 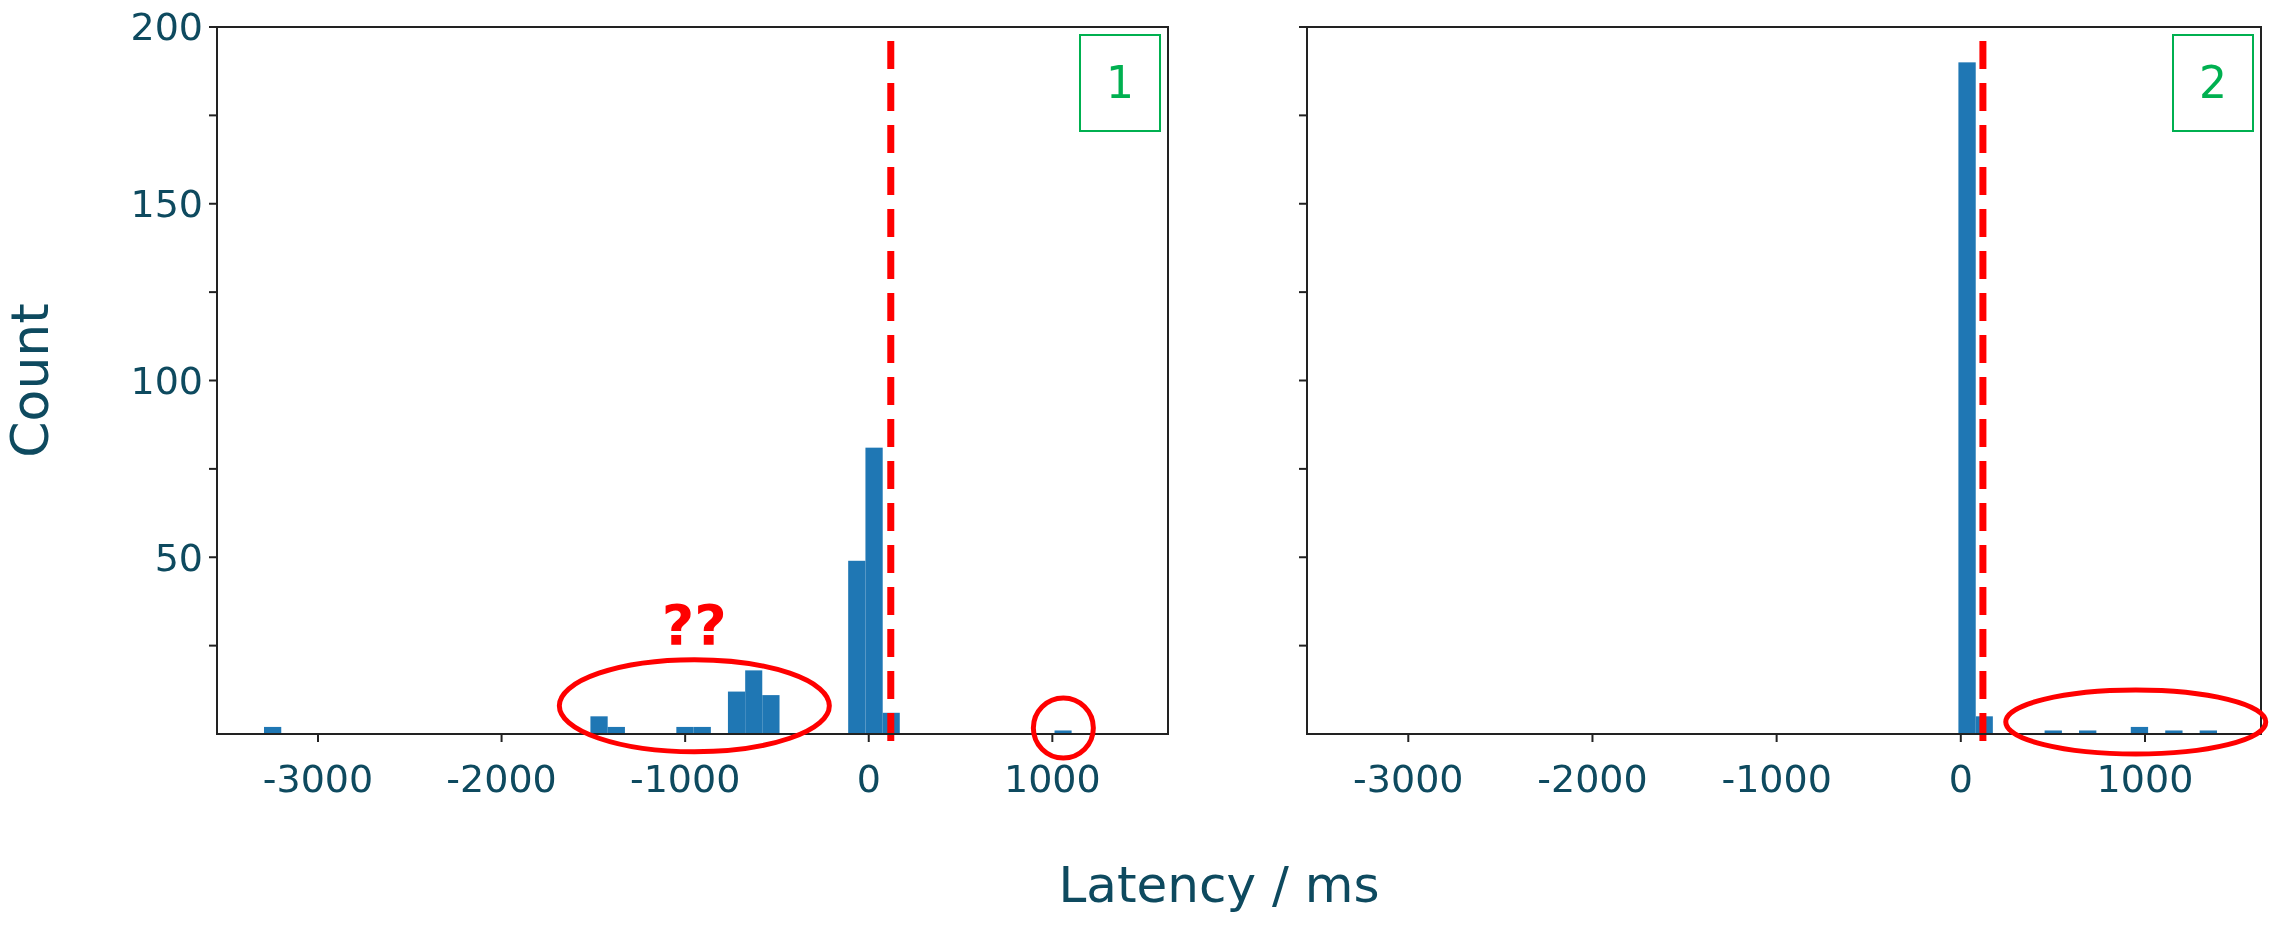 What do you see at coordinates (30, 380) in the screenshot?
I see `y-axis-title: Count` at bounding box center [30, 380].